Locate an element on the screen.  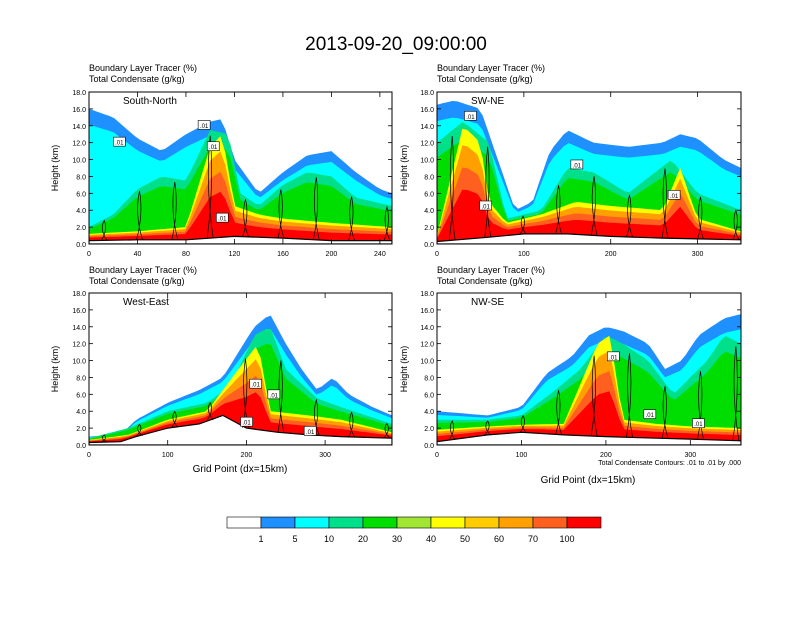
colorbar-label: 100 is located at coordinates (566, 539).